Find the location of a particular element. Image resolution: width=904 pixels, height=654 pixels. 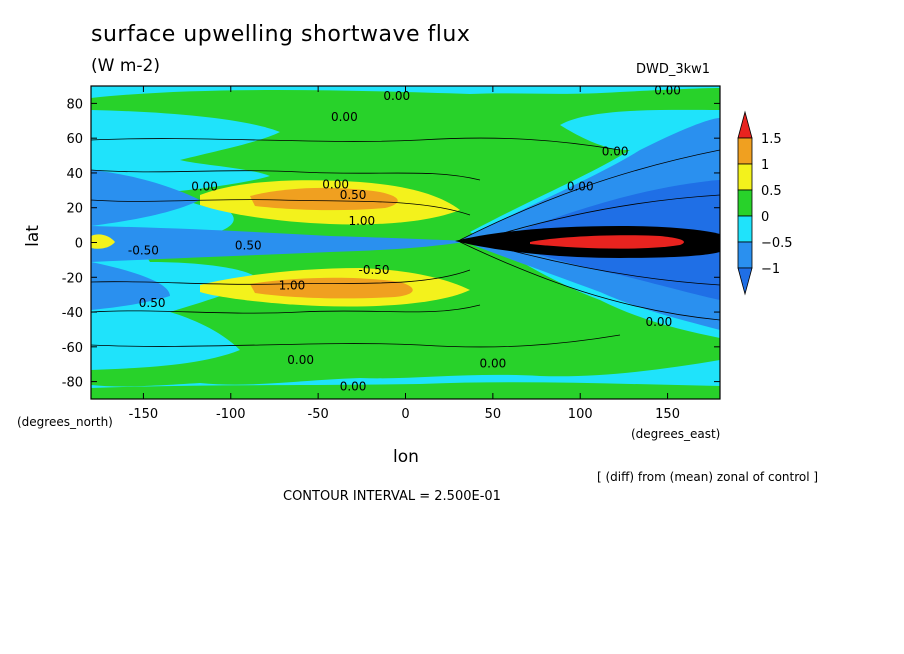

field-orange-south is located at coordinates (331, 288).